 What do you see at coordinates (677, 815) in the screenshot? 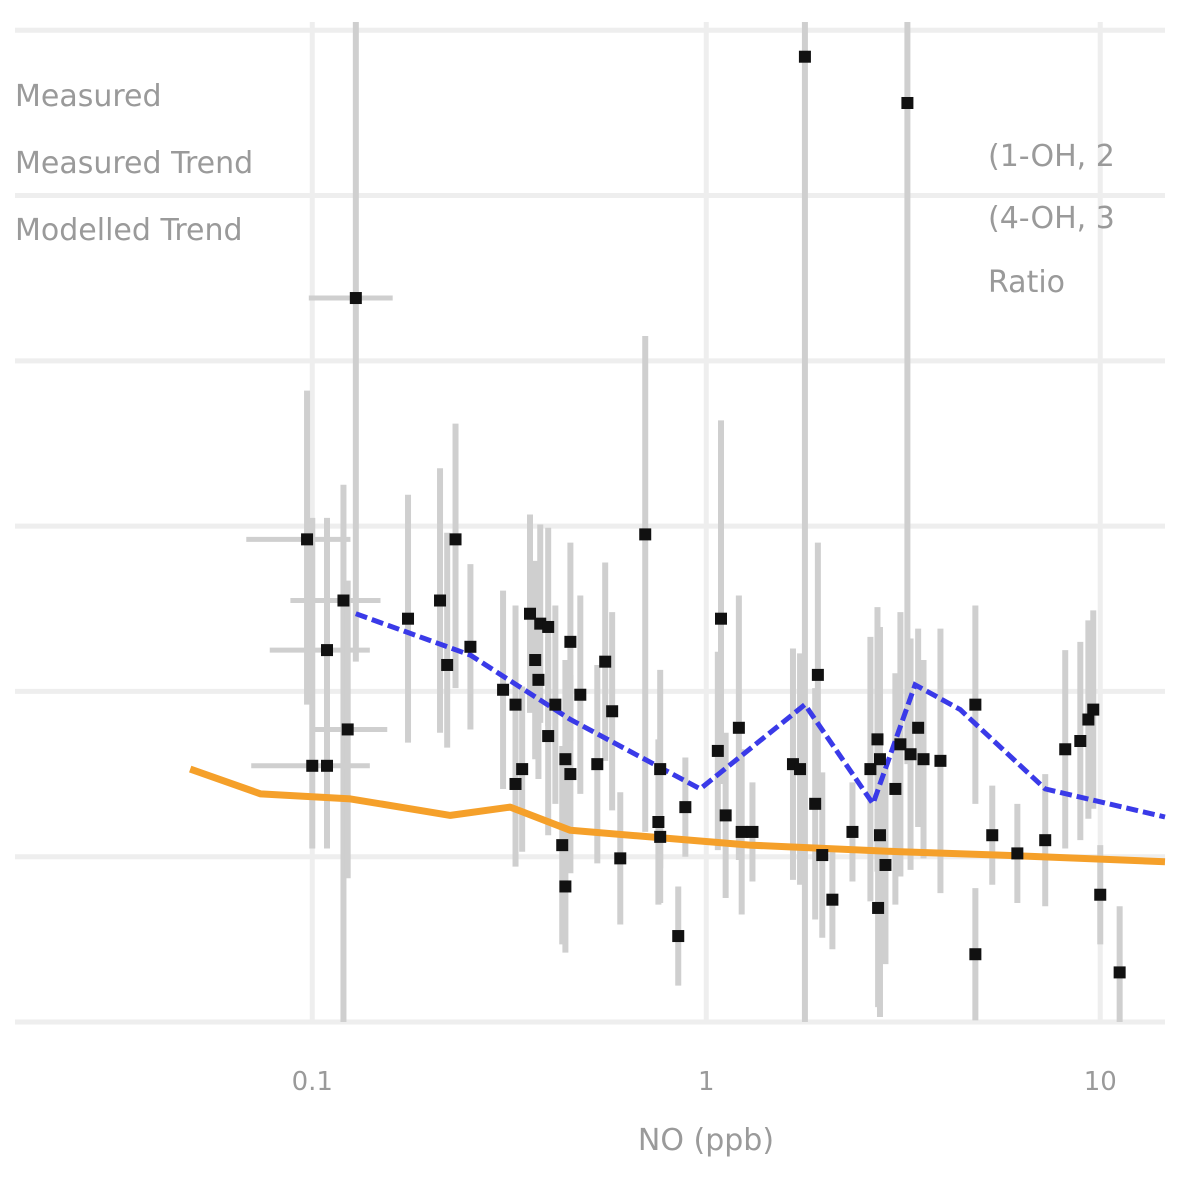
I see `modelled-trend-line` at bounding box center [677, 815].